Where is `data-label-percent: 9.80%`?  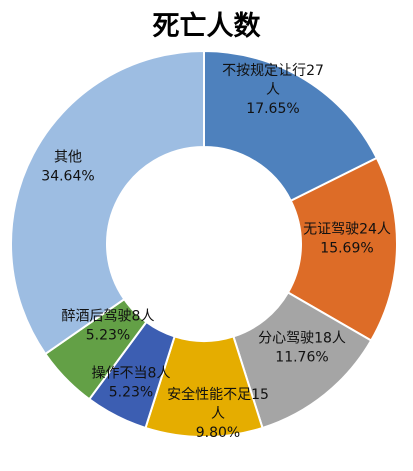 data-label-percent: 9.80% is located at coordinates (218, 433).